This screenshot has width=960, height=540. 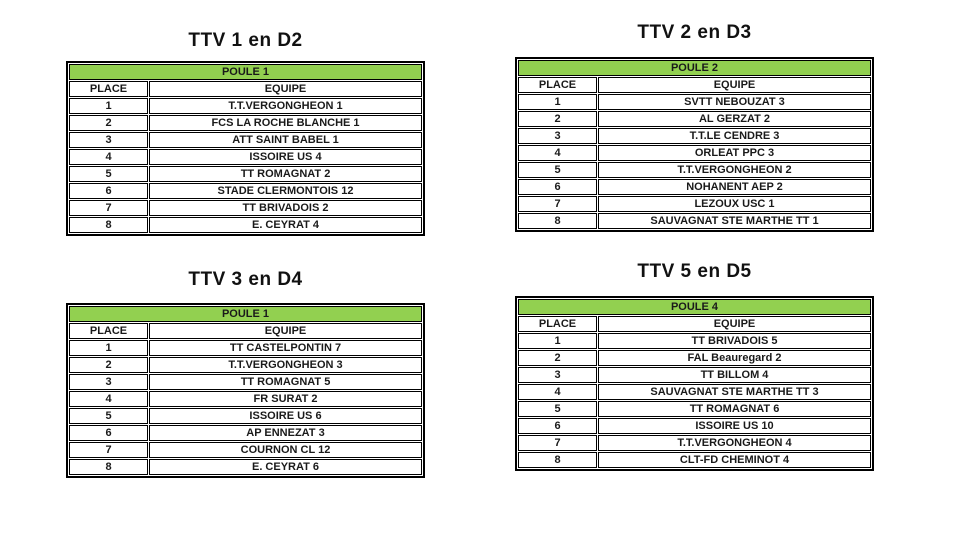 What do you see at coordinates (734, 221) in the screenshot?
I see `equipe-cell: SAUVAGNAT STE MARTHE TT 1` at bounding box center [734, 221].